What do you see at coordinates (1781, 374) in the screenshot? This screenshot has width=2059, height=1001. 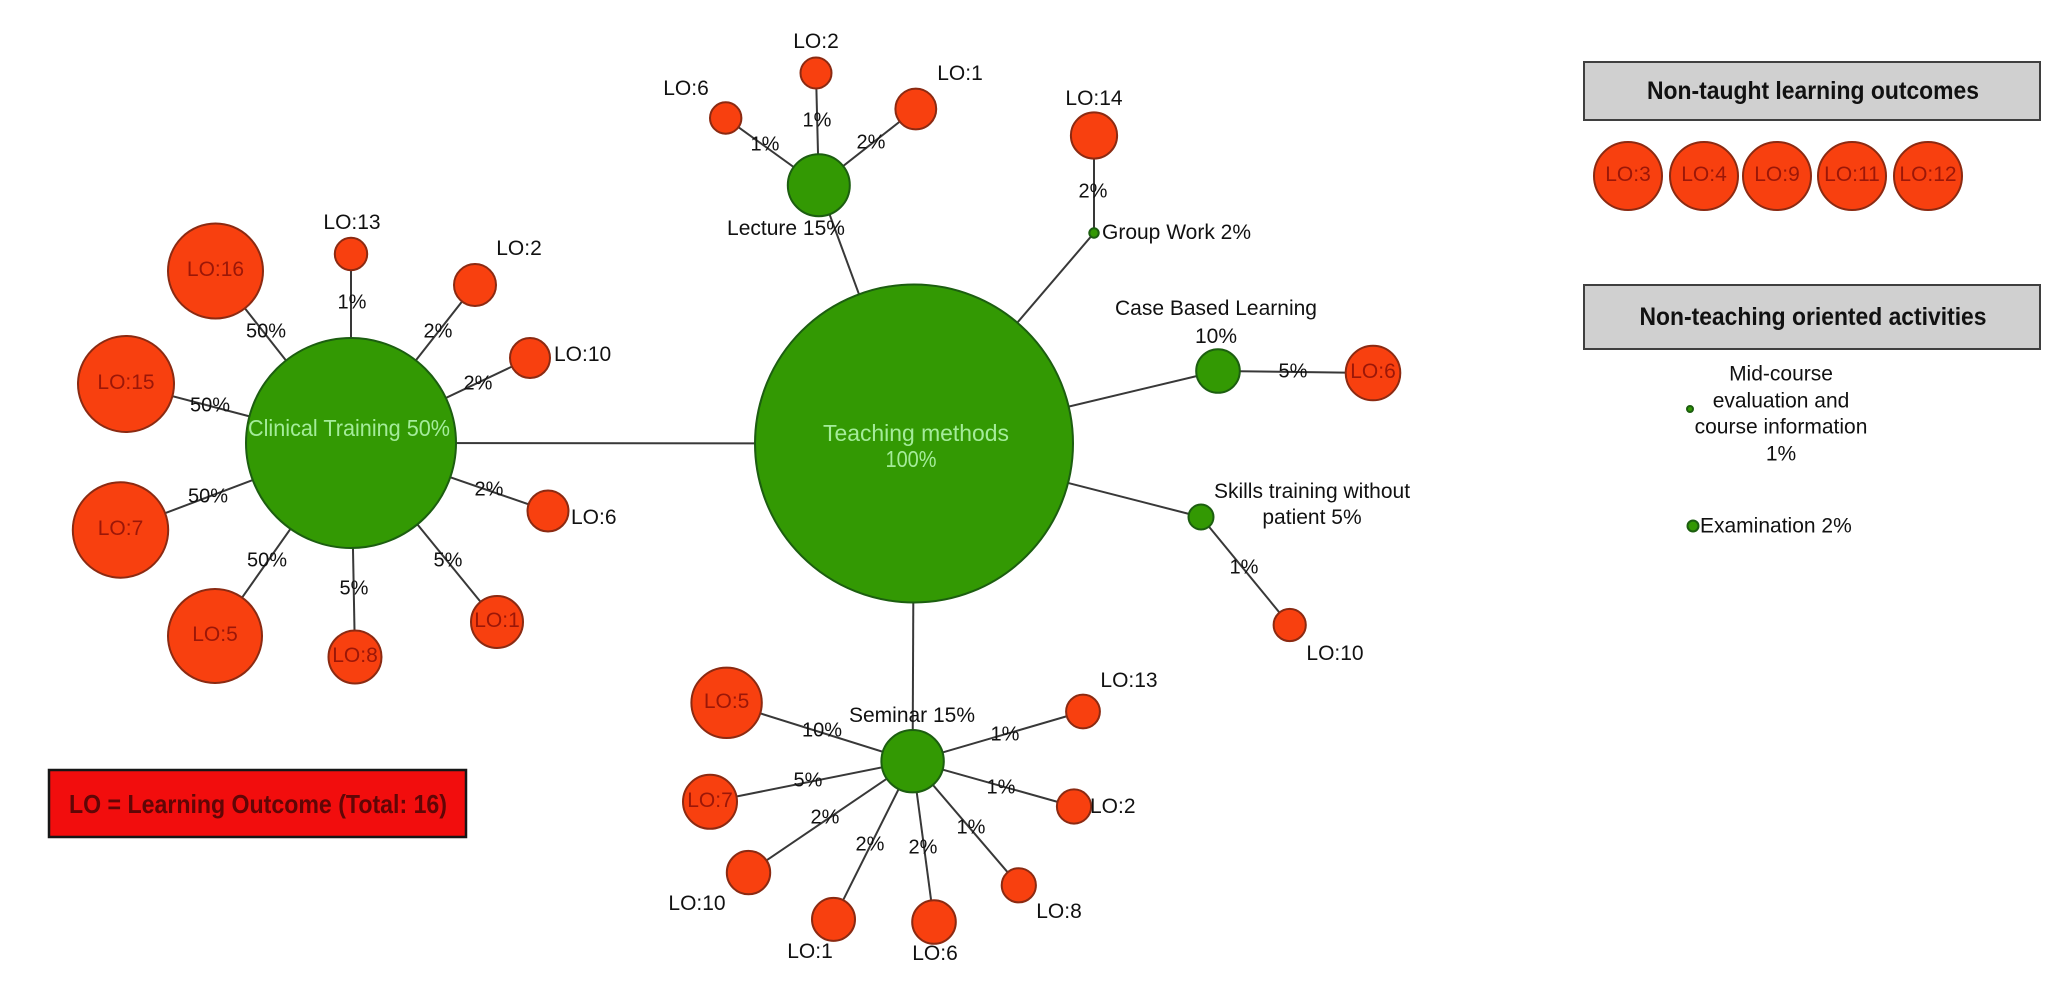 I see `svg-text: Mid-course` at bounding box center [1781, 374].